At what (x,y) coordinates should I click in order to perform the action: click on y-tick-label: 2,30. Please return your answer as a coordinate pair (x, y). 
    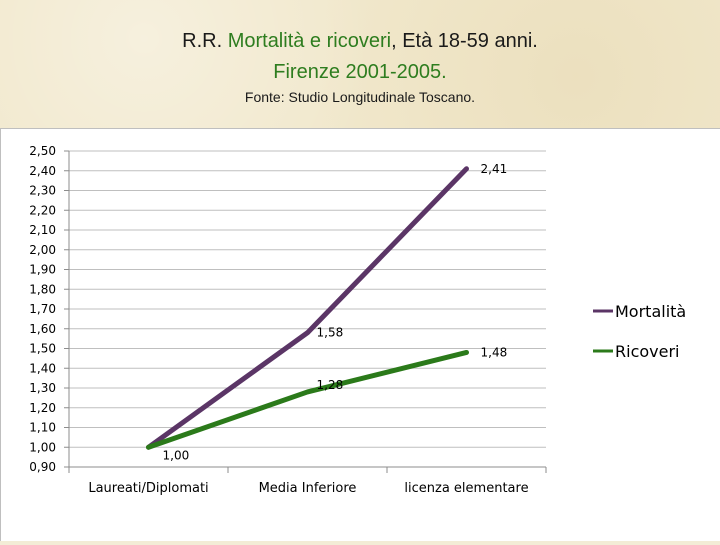
    Looking at the image, I should click on (42, 191).